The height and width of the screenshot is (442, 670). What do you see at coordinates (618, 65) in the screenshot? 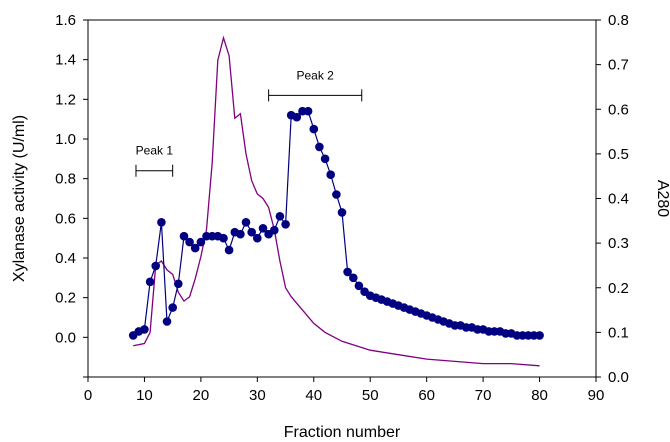
I see `y2-tick-label: 0.7` at bounding box center [618, 65].